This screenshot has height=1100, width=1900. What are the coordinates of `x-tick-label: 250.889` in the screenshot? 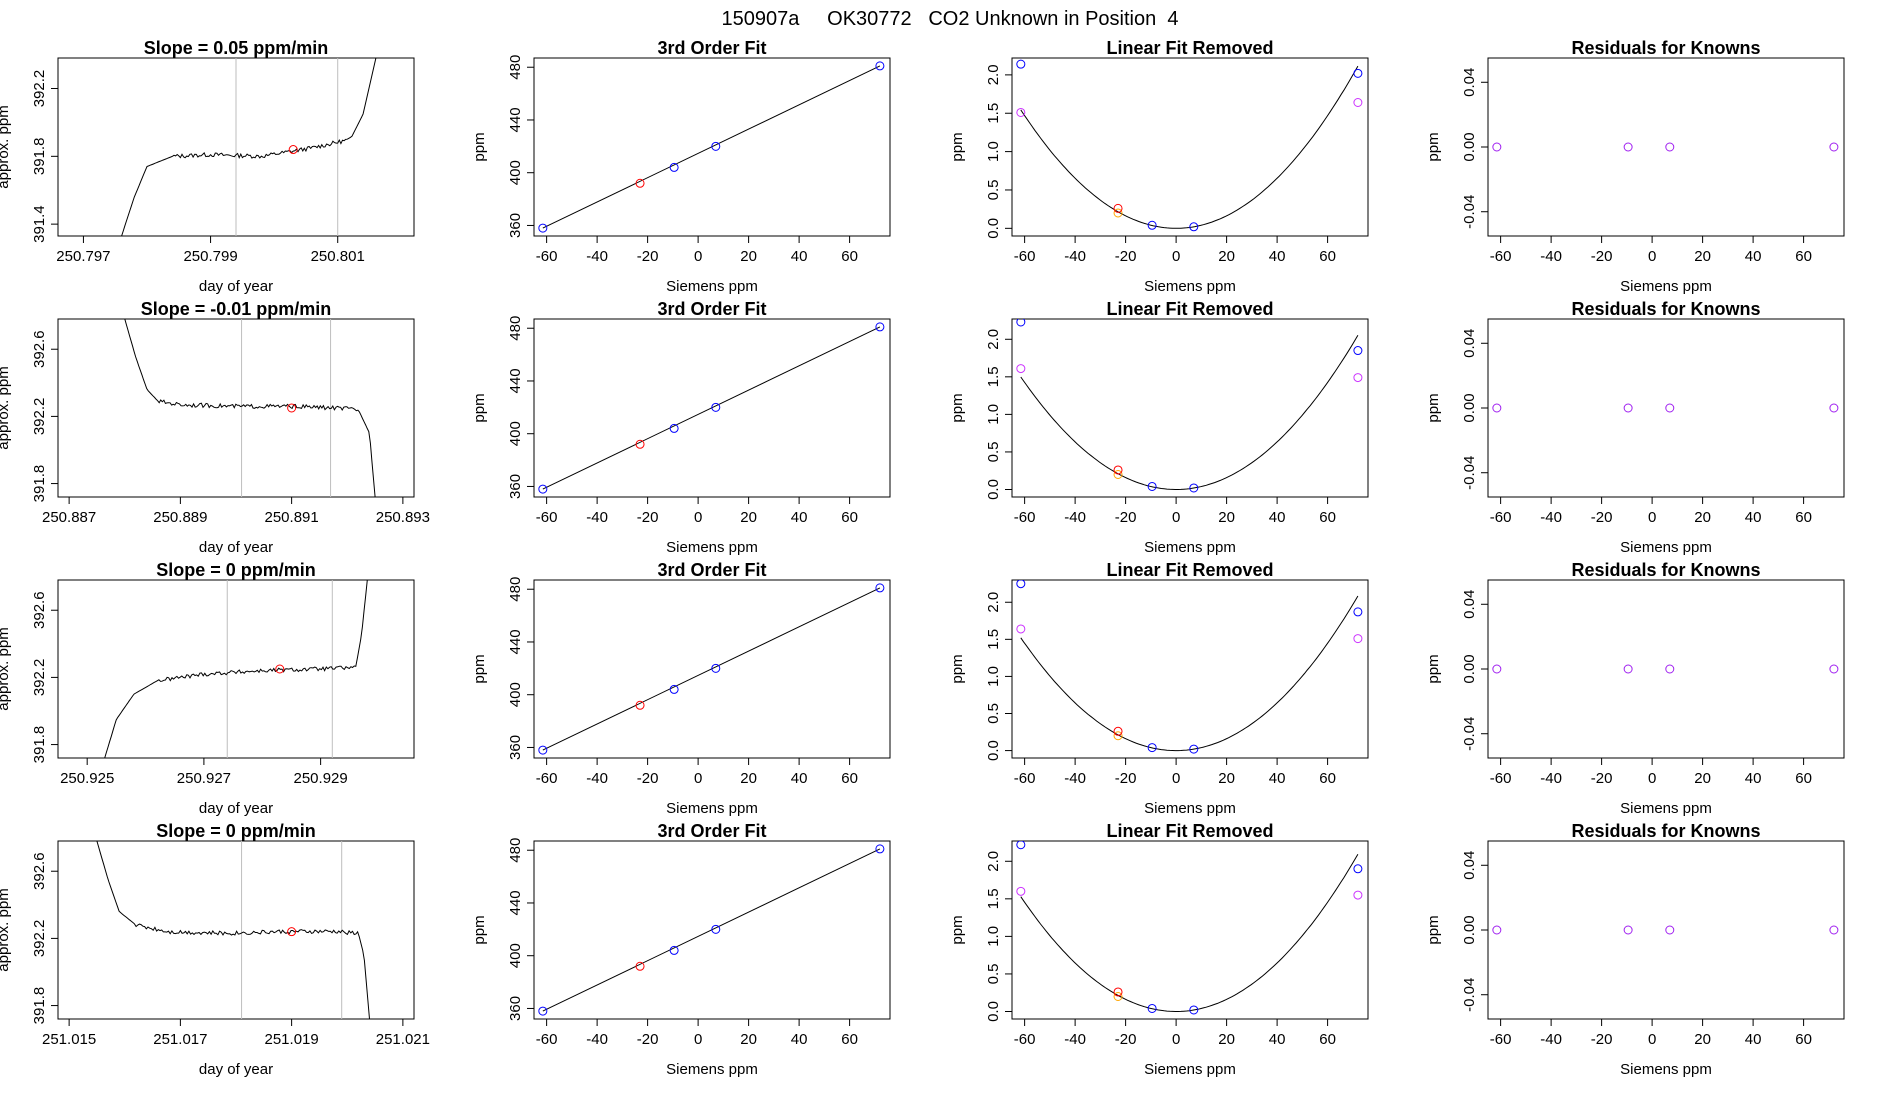 It's located at (180, 517).